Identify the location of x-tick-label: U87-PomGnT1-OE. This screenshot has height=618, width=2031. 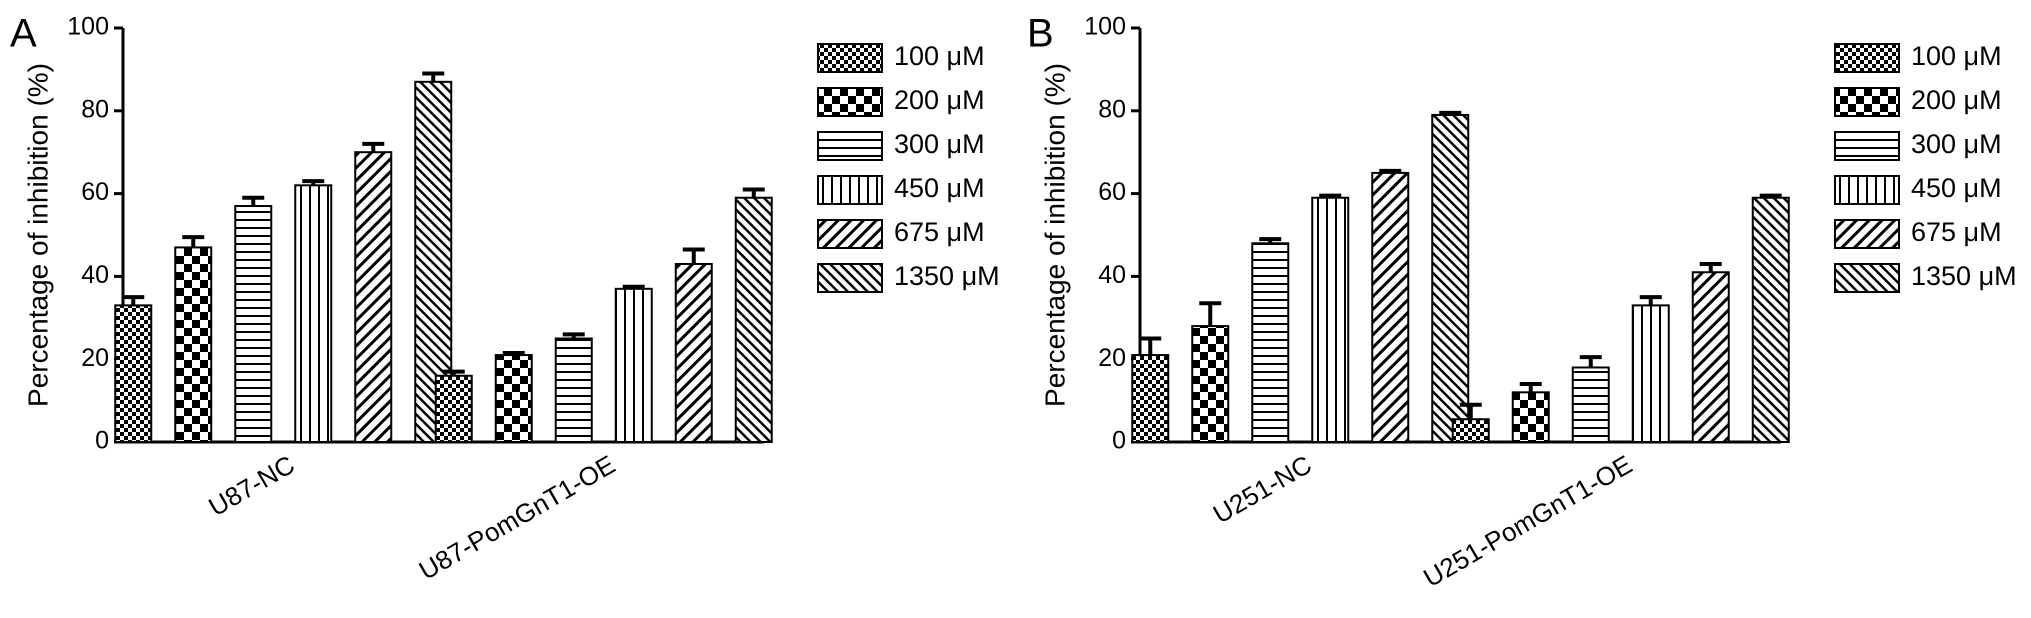
(517, 517).